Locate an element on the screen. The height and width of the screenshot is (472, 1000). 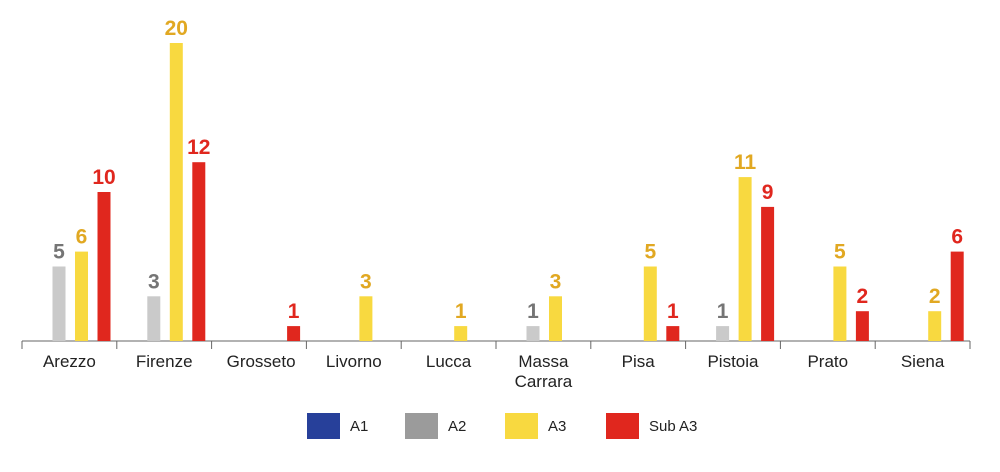
x-tick-label: Arezzo is located at coordinates (69, 361).